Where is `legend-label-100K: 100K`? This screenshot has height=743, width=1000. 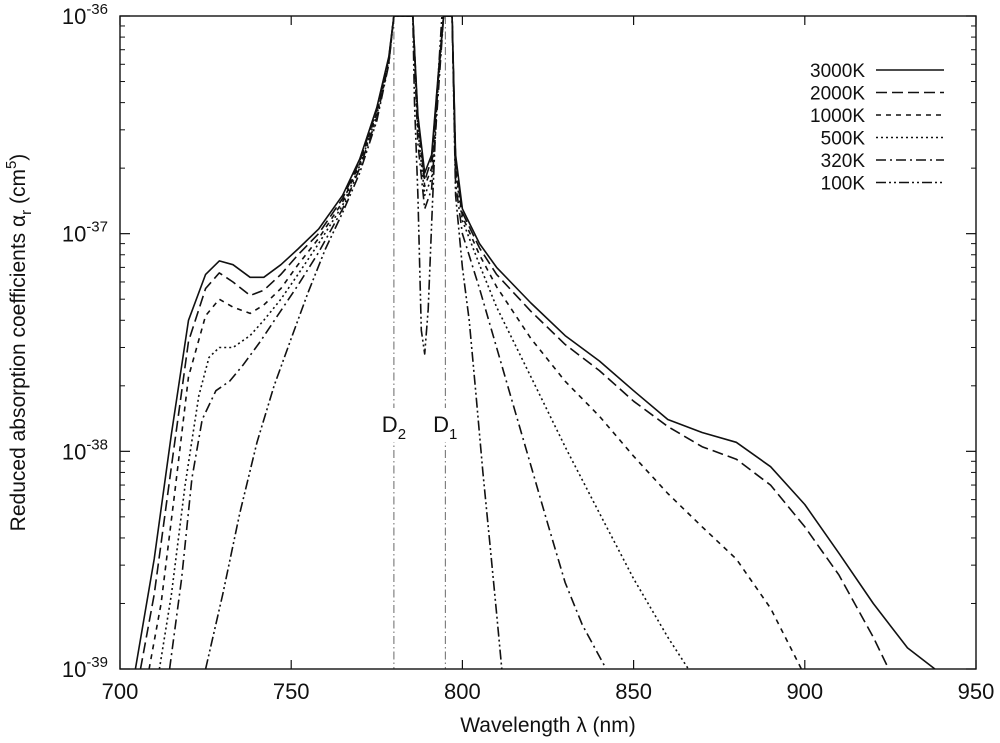 legend-label-100K: 100K is located at coordinates (843, 184).